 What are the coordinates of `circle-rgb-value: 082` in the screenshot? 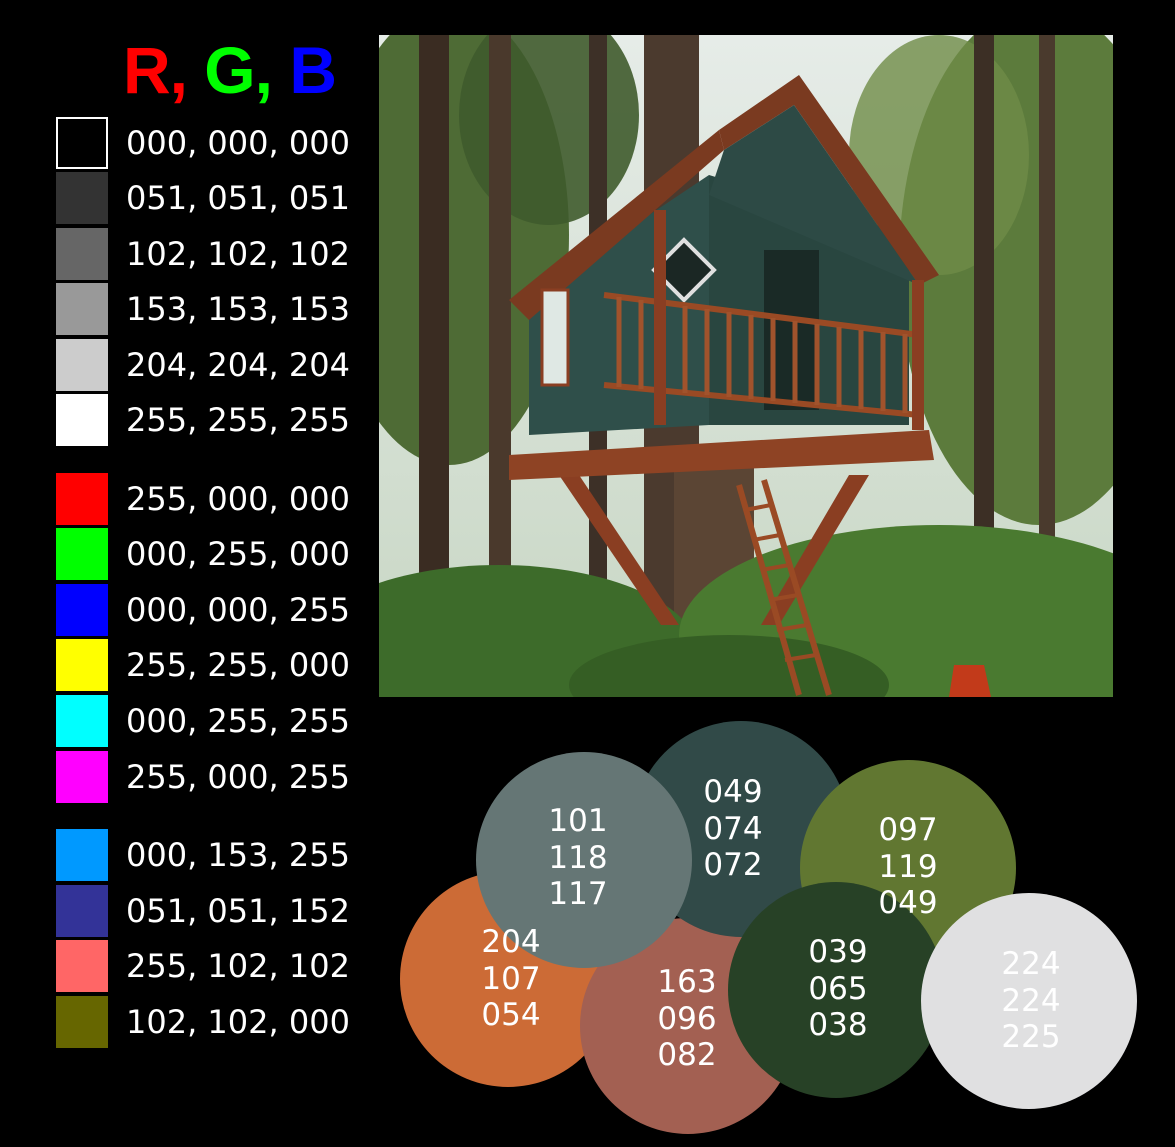 It's located at (687, 1055).